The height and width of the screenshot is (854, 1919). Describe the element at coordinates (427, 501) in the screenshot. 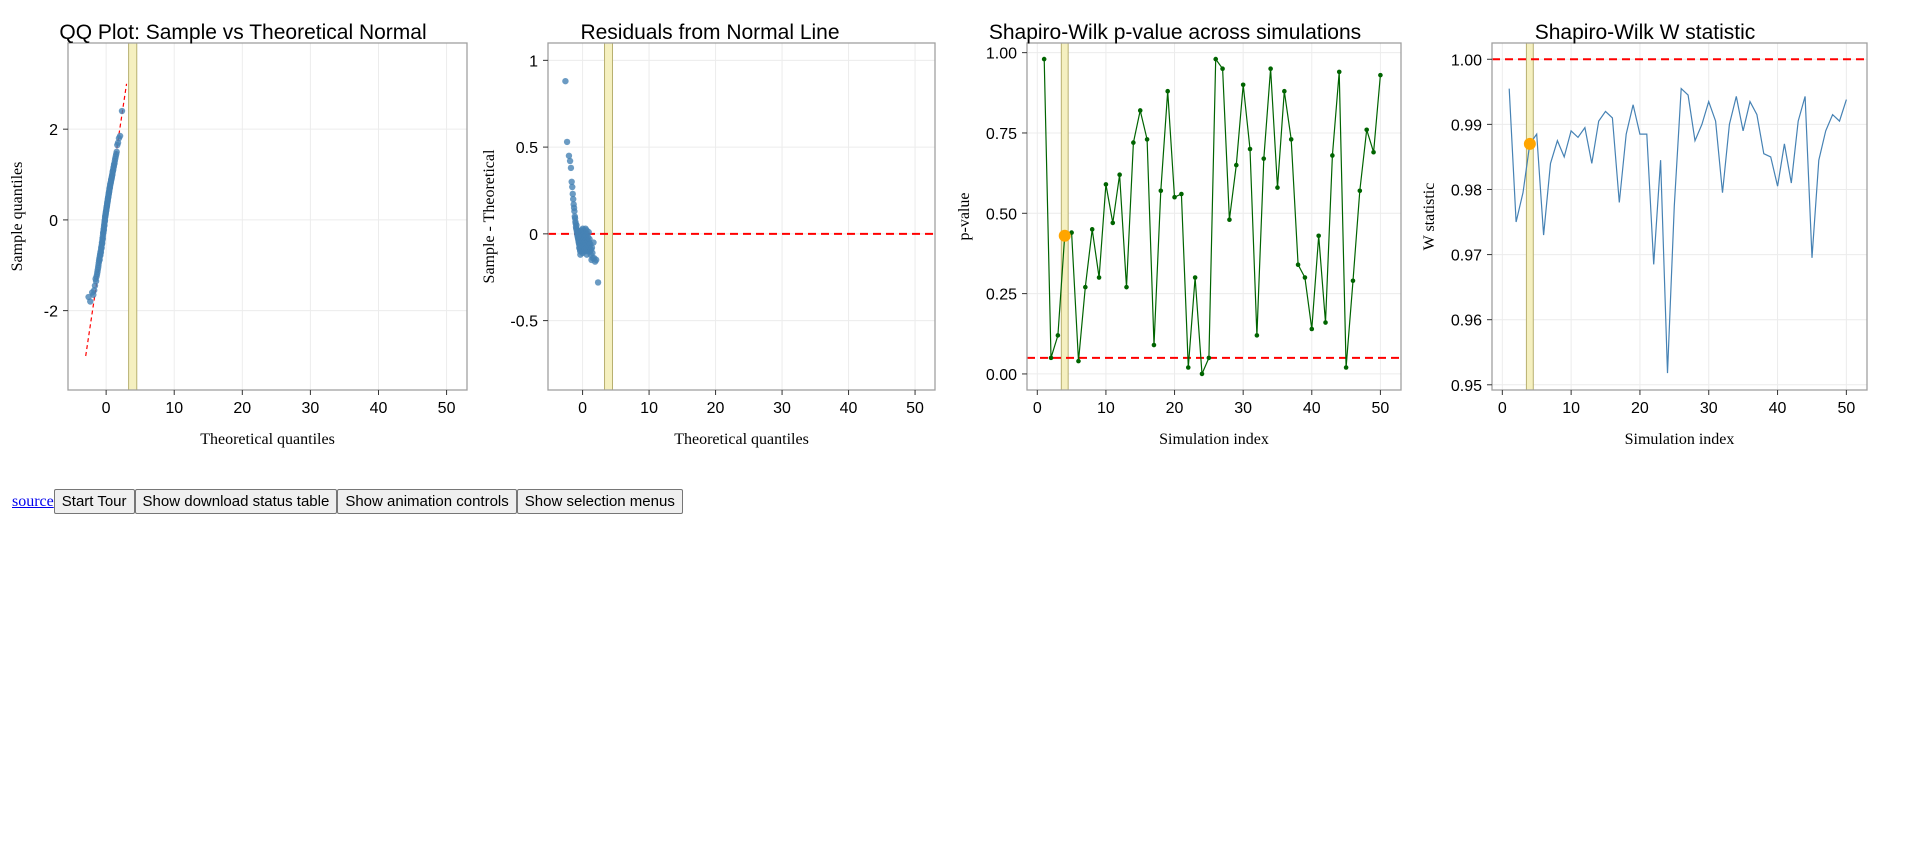

I see `show-animation-controls-button: Show animation controls` at that location.